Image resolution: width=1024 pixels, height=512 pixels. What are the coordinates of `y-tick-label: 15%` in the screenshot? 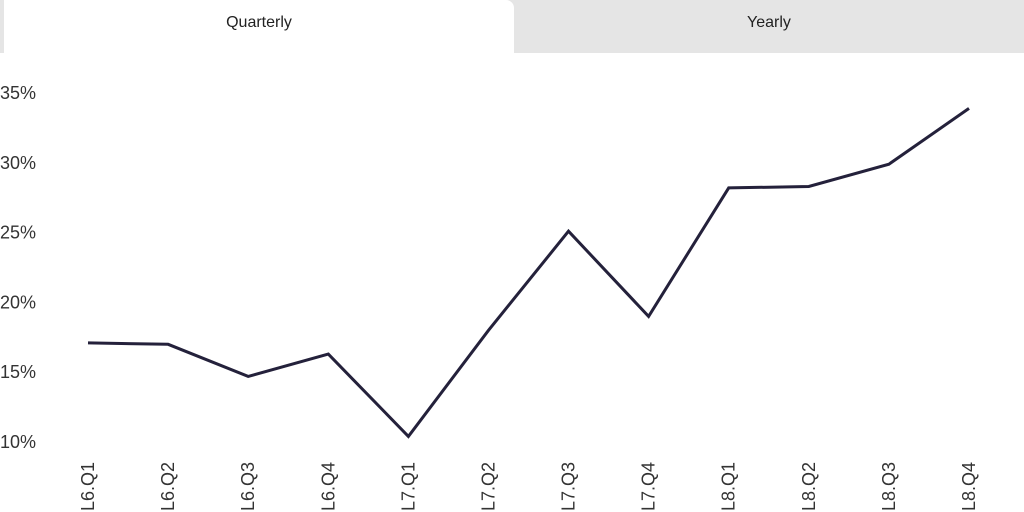 It's located at (18, 372).